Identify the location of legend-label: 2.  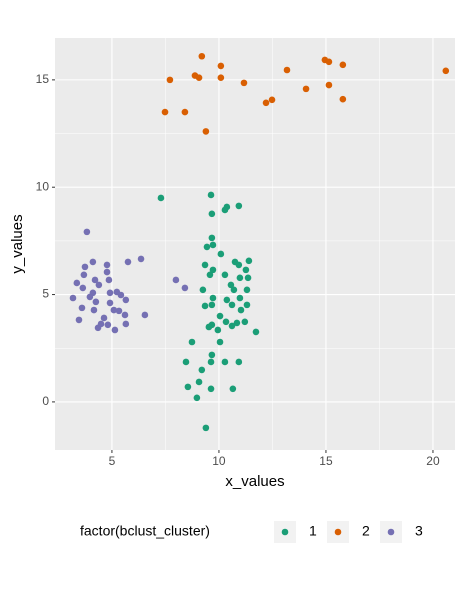
(366, 531).